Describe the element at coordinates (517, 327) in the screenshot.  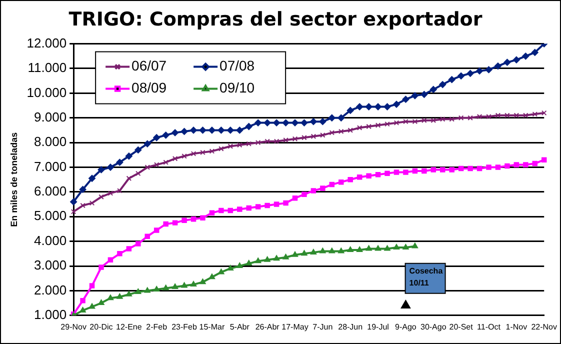
I see `x-tick-label: 1-Nov` at that location.